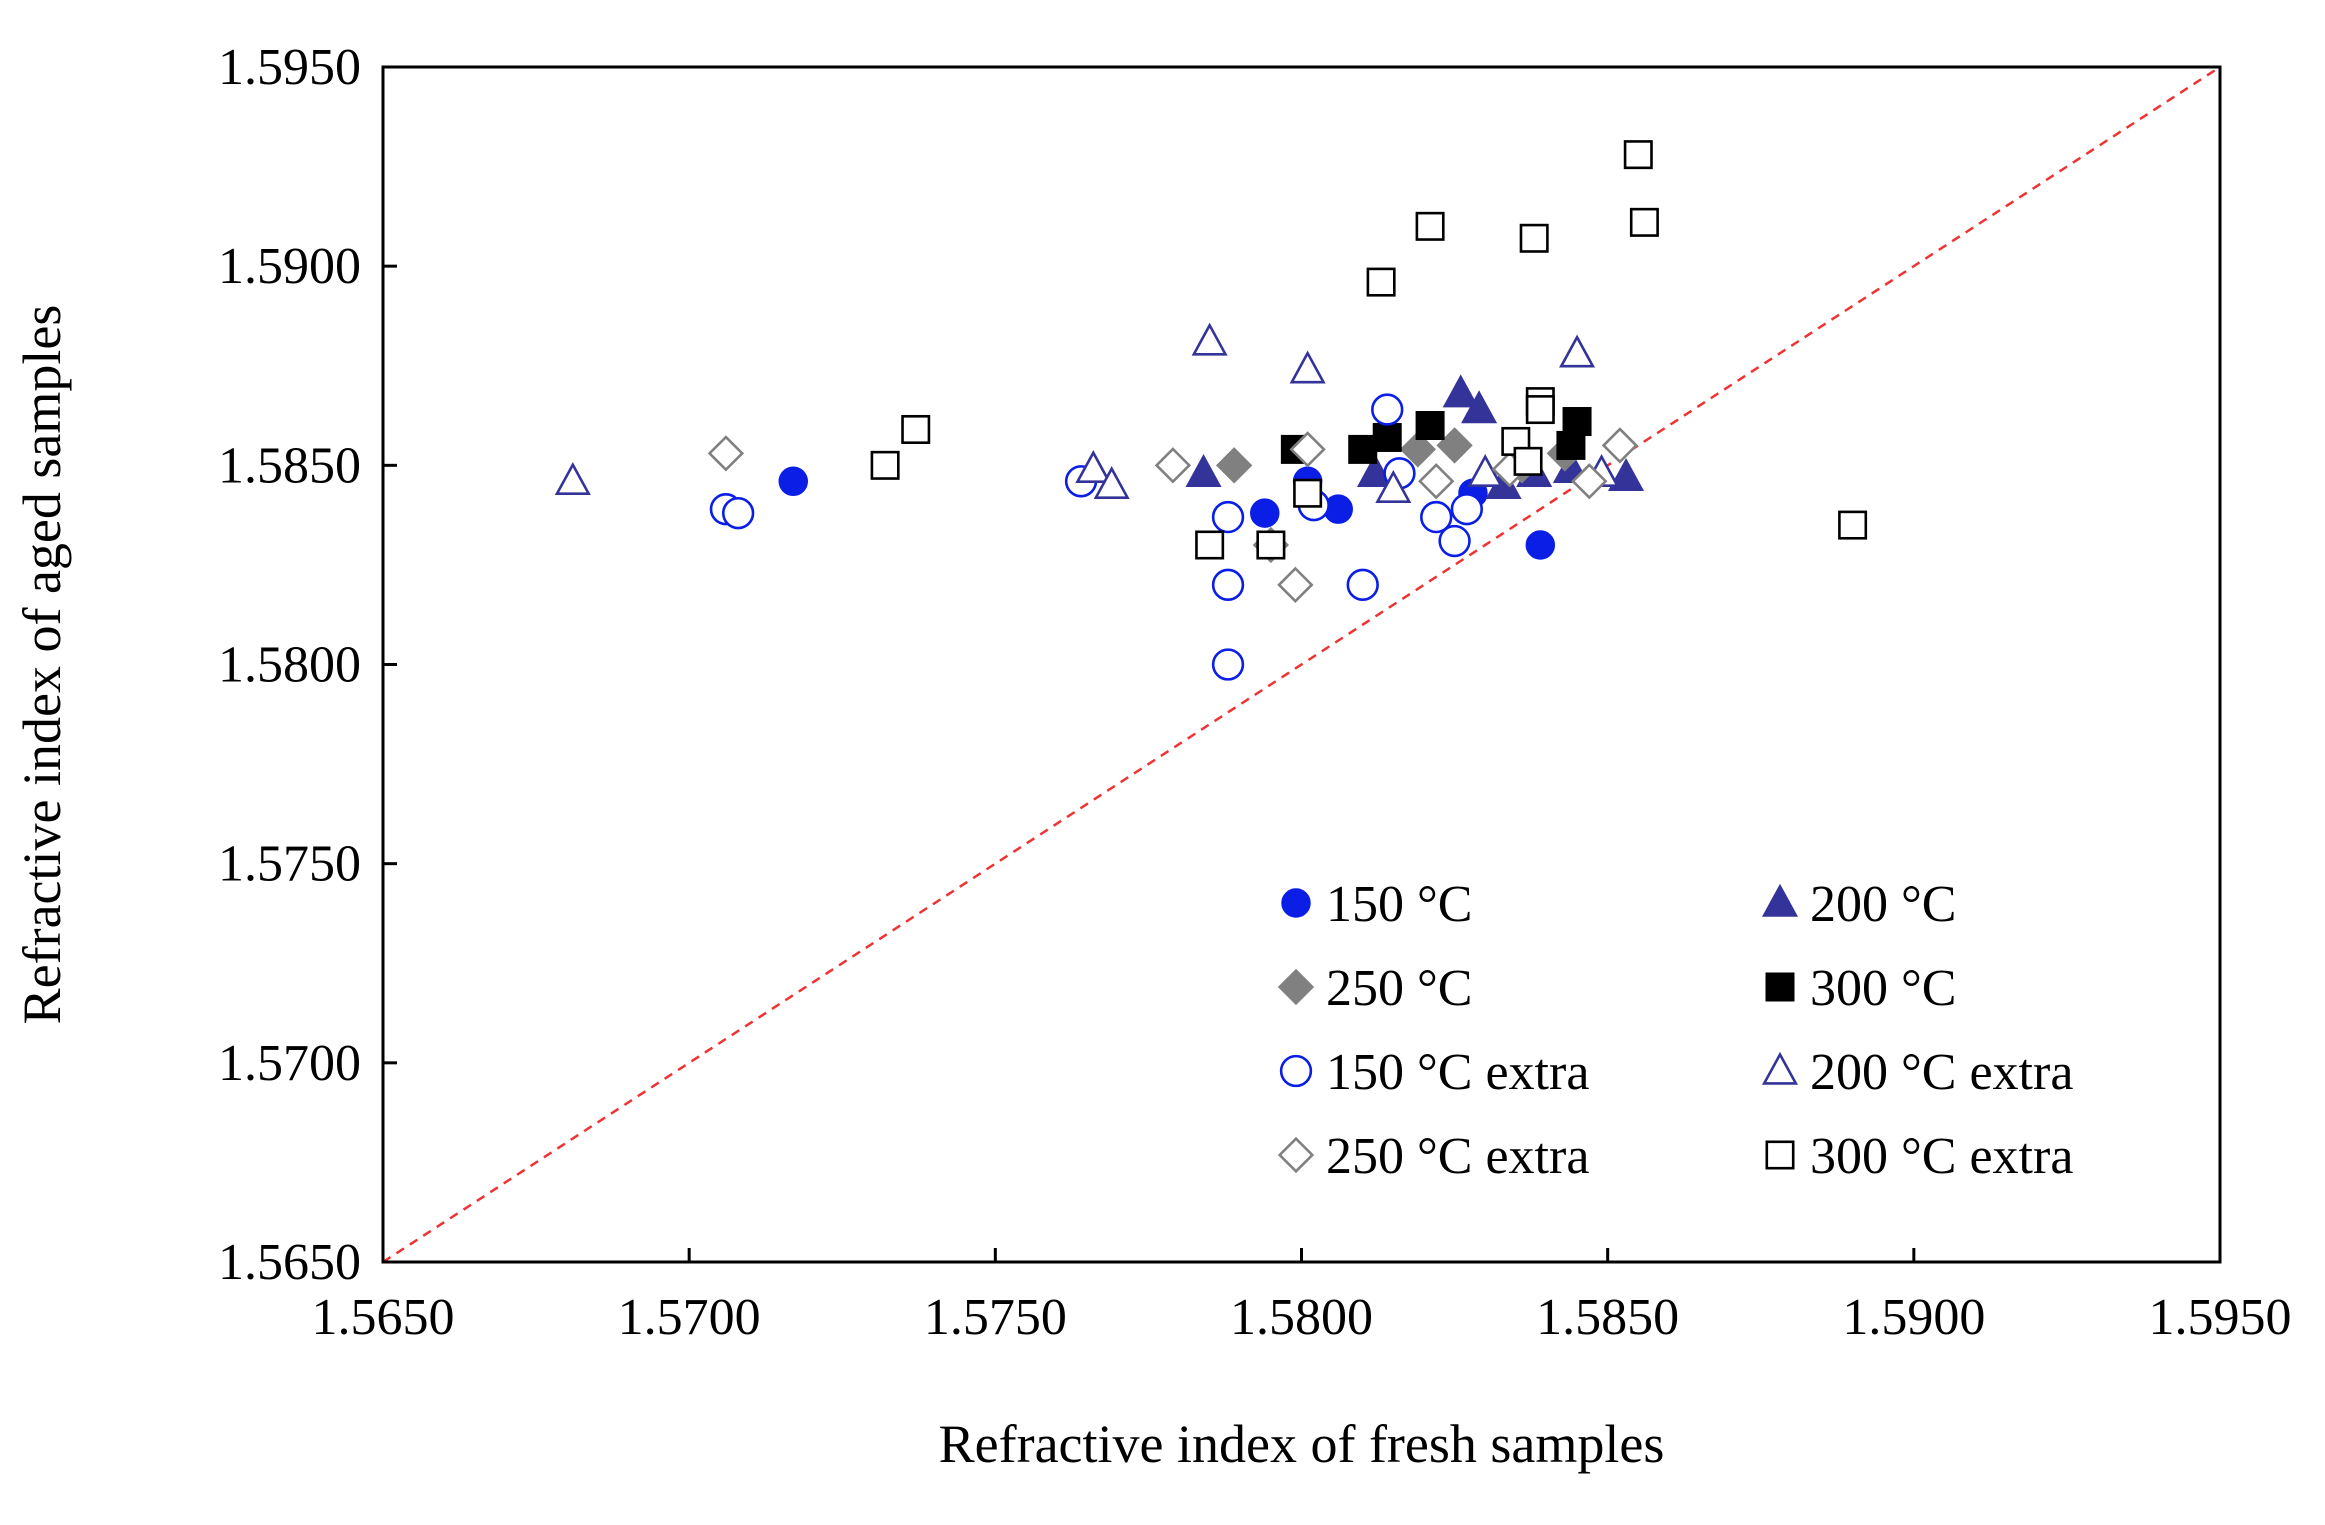  Describe the element at coordinates (1167, 513) in the screenshot. I see `series-150-c` at that location.